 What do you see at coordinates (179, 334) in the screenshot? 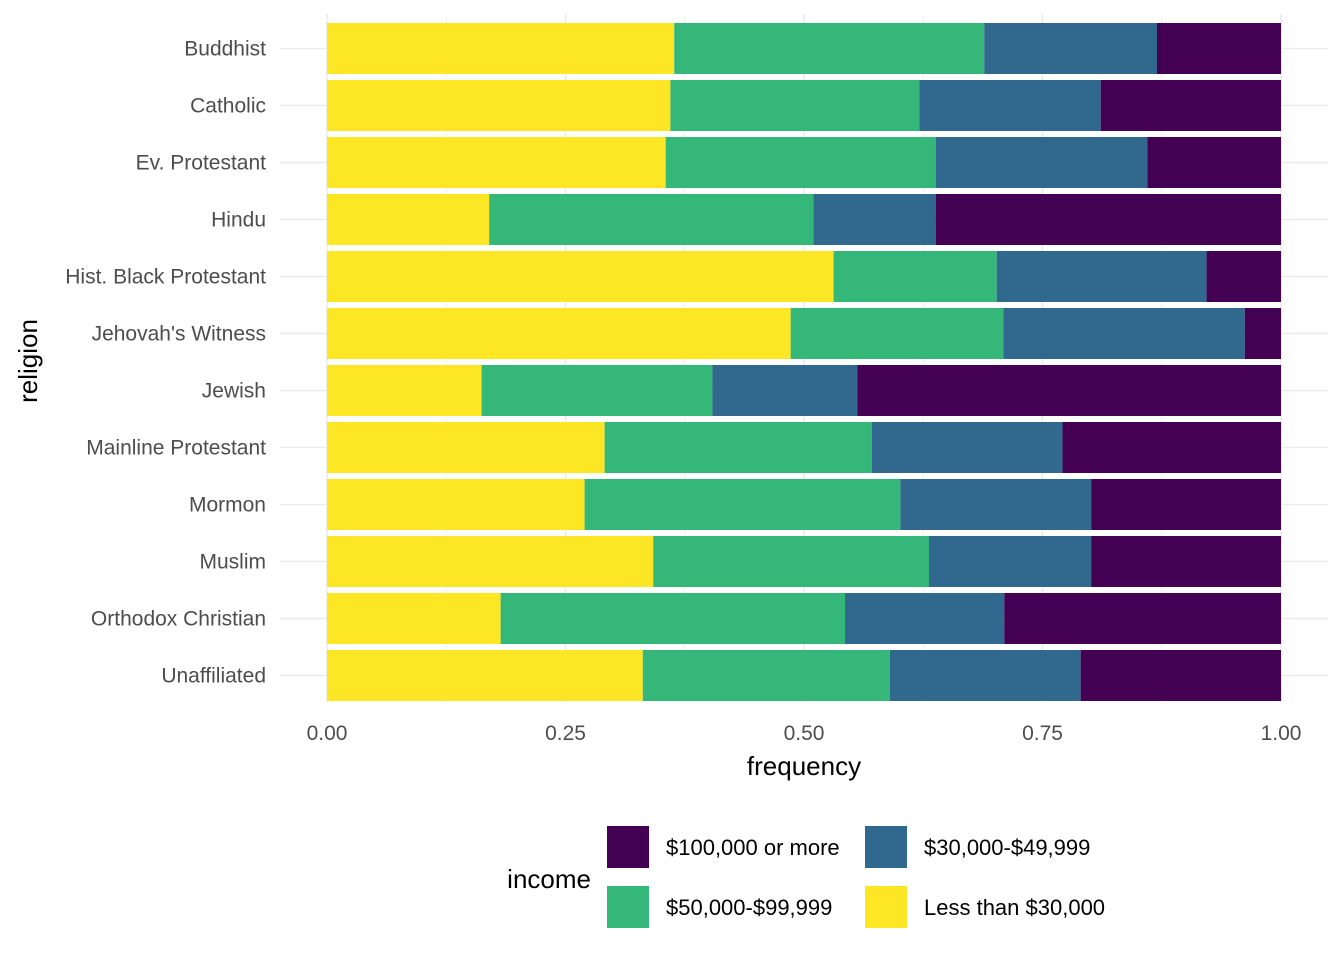
I see `y-tick-label: Jehovah's Witness` at bounding box center [179, 334].